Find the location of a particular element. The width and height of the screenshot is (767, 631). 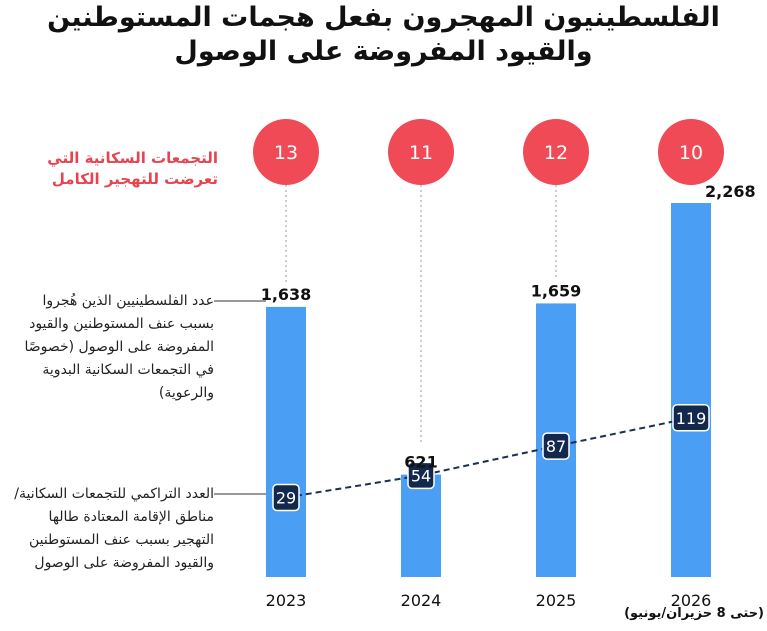

line-point-box-2024 is located at coordinates (421, 475).